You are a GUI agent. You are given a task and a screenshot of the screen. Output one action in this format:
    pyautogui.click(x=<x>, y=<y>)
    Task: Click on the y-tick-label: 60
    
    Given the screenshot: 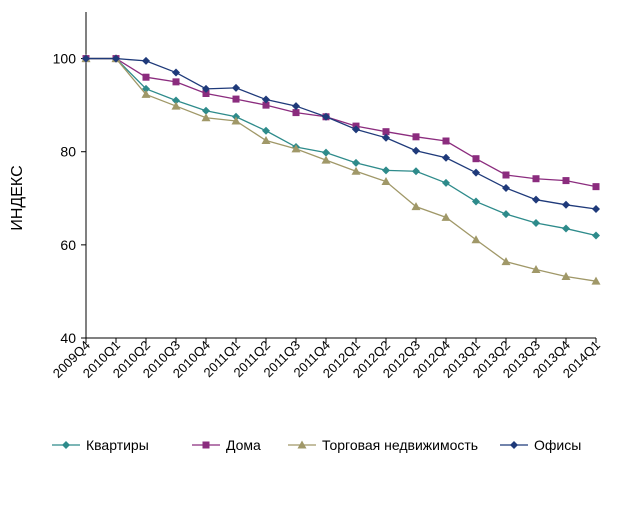 What is the action you would take?
    pyautogui.click(x=68, y=245)
    